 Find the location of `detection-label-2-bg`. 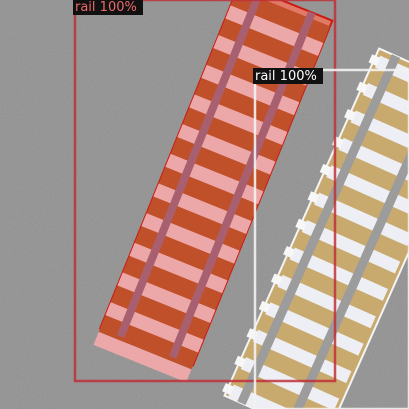

detection-label-2-bg is located at coordinates (288, 76).